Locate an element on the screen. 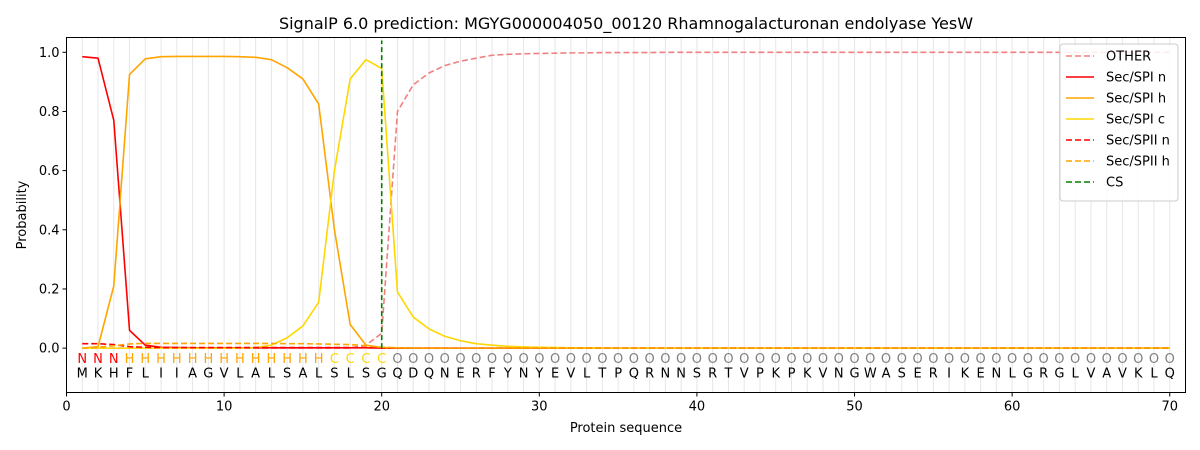 This screenshot has width=1200, height=450. residue-label: I is located at coordinates (161, 374).